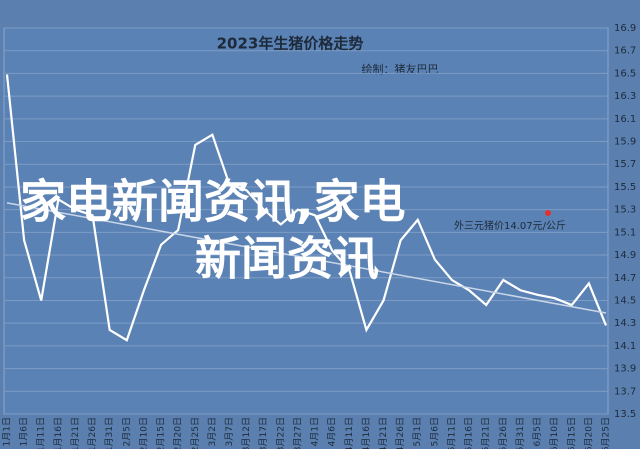 The height and width of the screenshot is (449, 640). I want to click on x-tick-label: 3月22日, so click(280, 433).